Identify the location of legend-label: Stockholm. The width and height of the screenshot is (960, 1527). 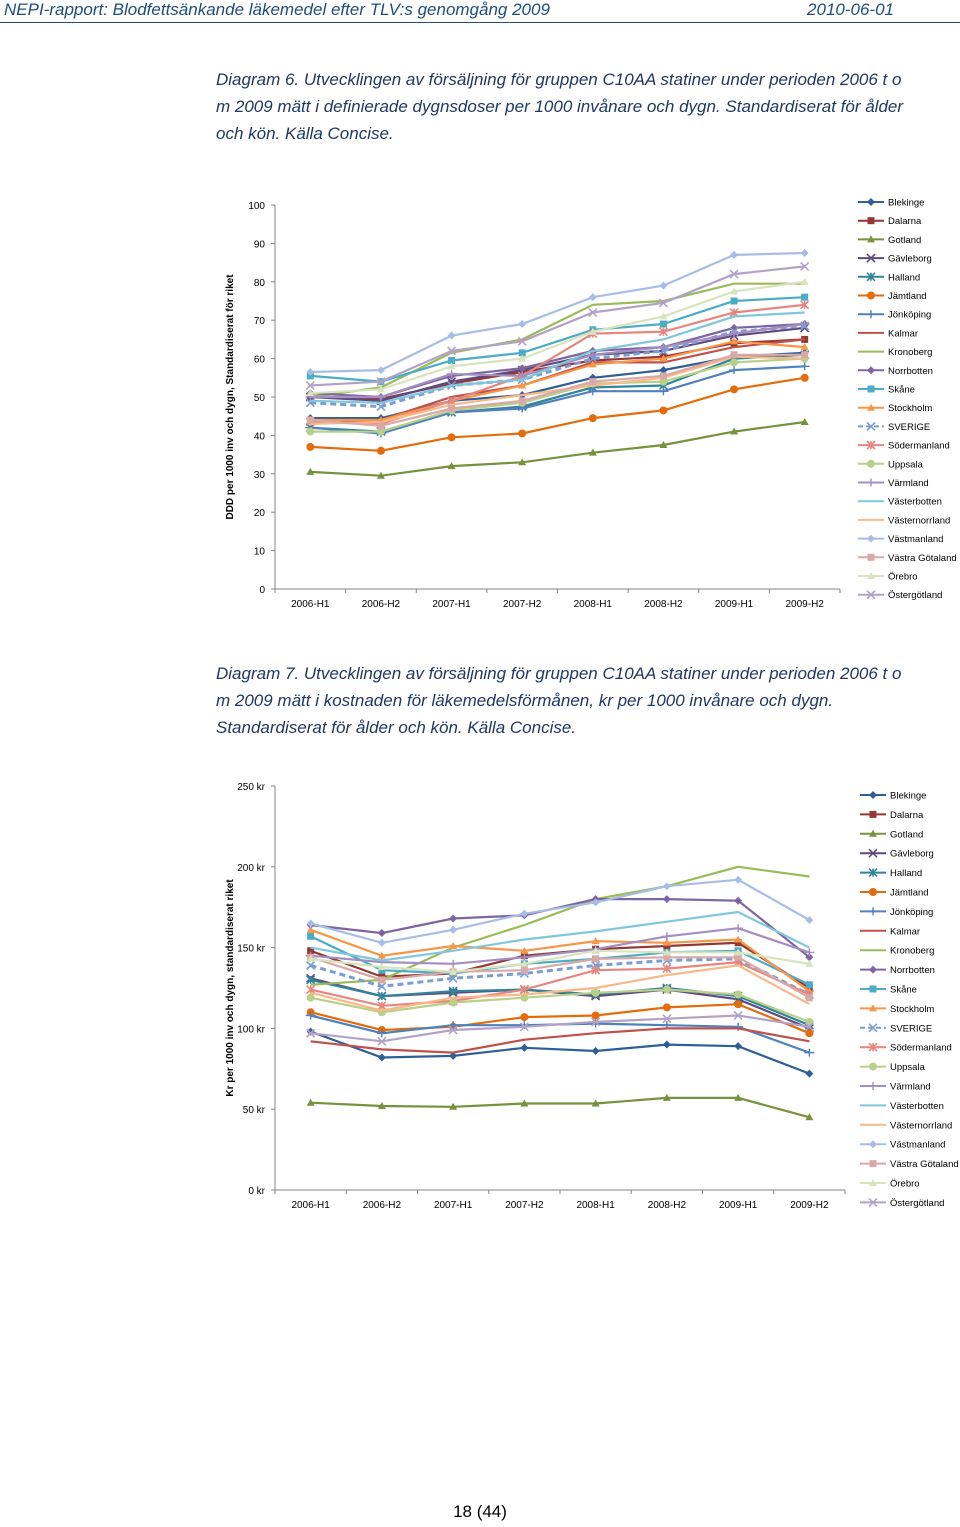
(910, 408).